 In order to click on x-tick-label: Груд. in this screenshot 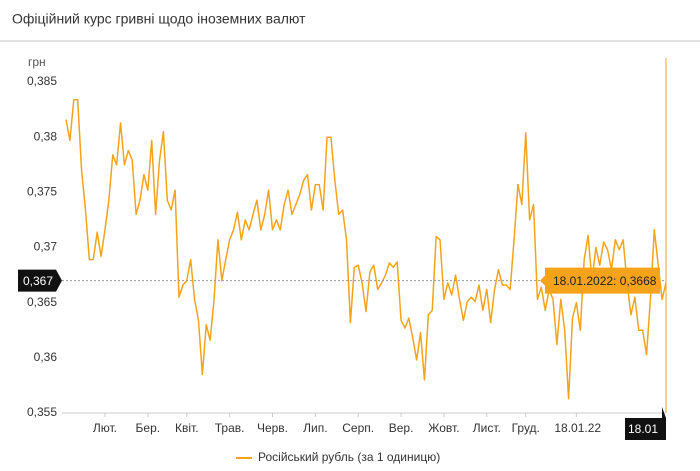, I will do `click(526, 428)`.